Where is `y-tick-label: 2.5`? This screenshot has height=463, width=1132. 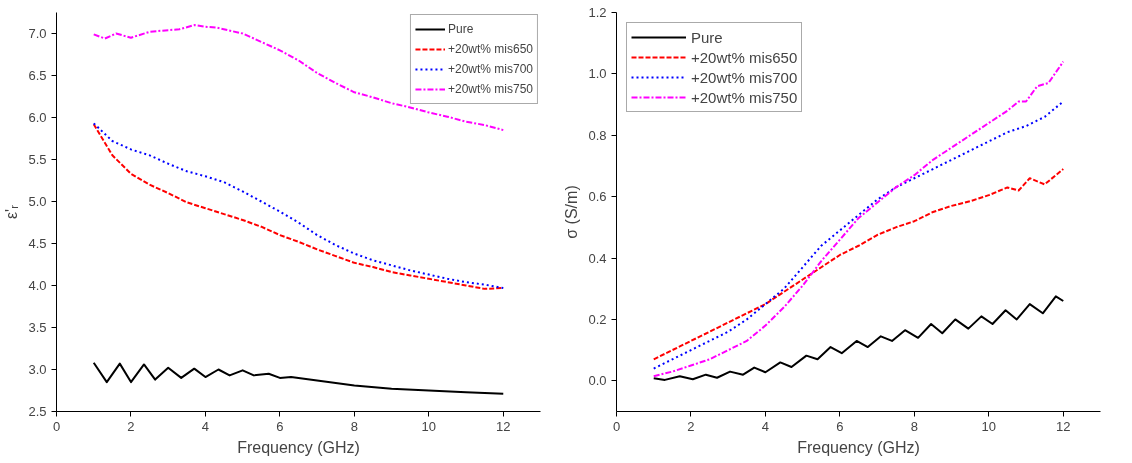 y-tick-label: 2.5 is located at coordinates (37, 411).